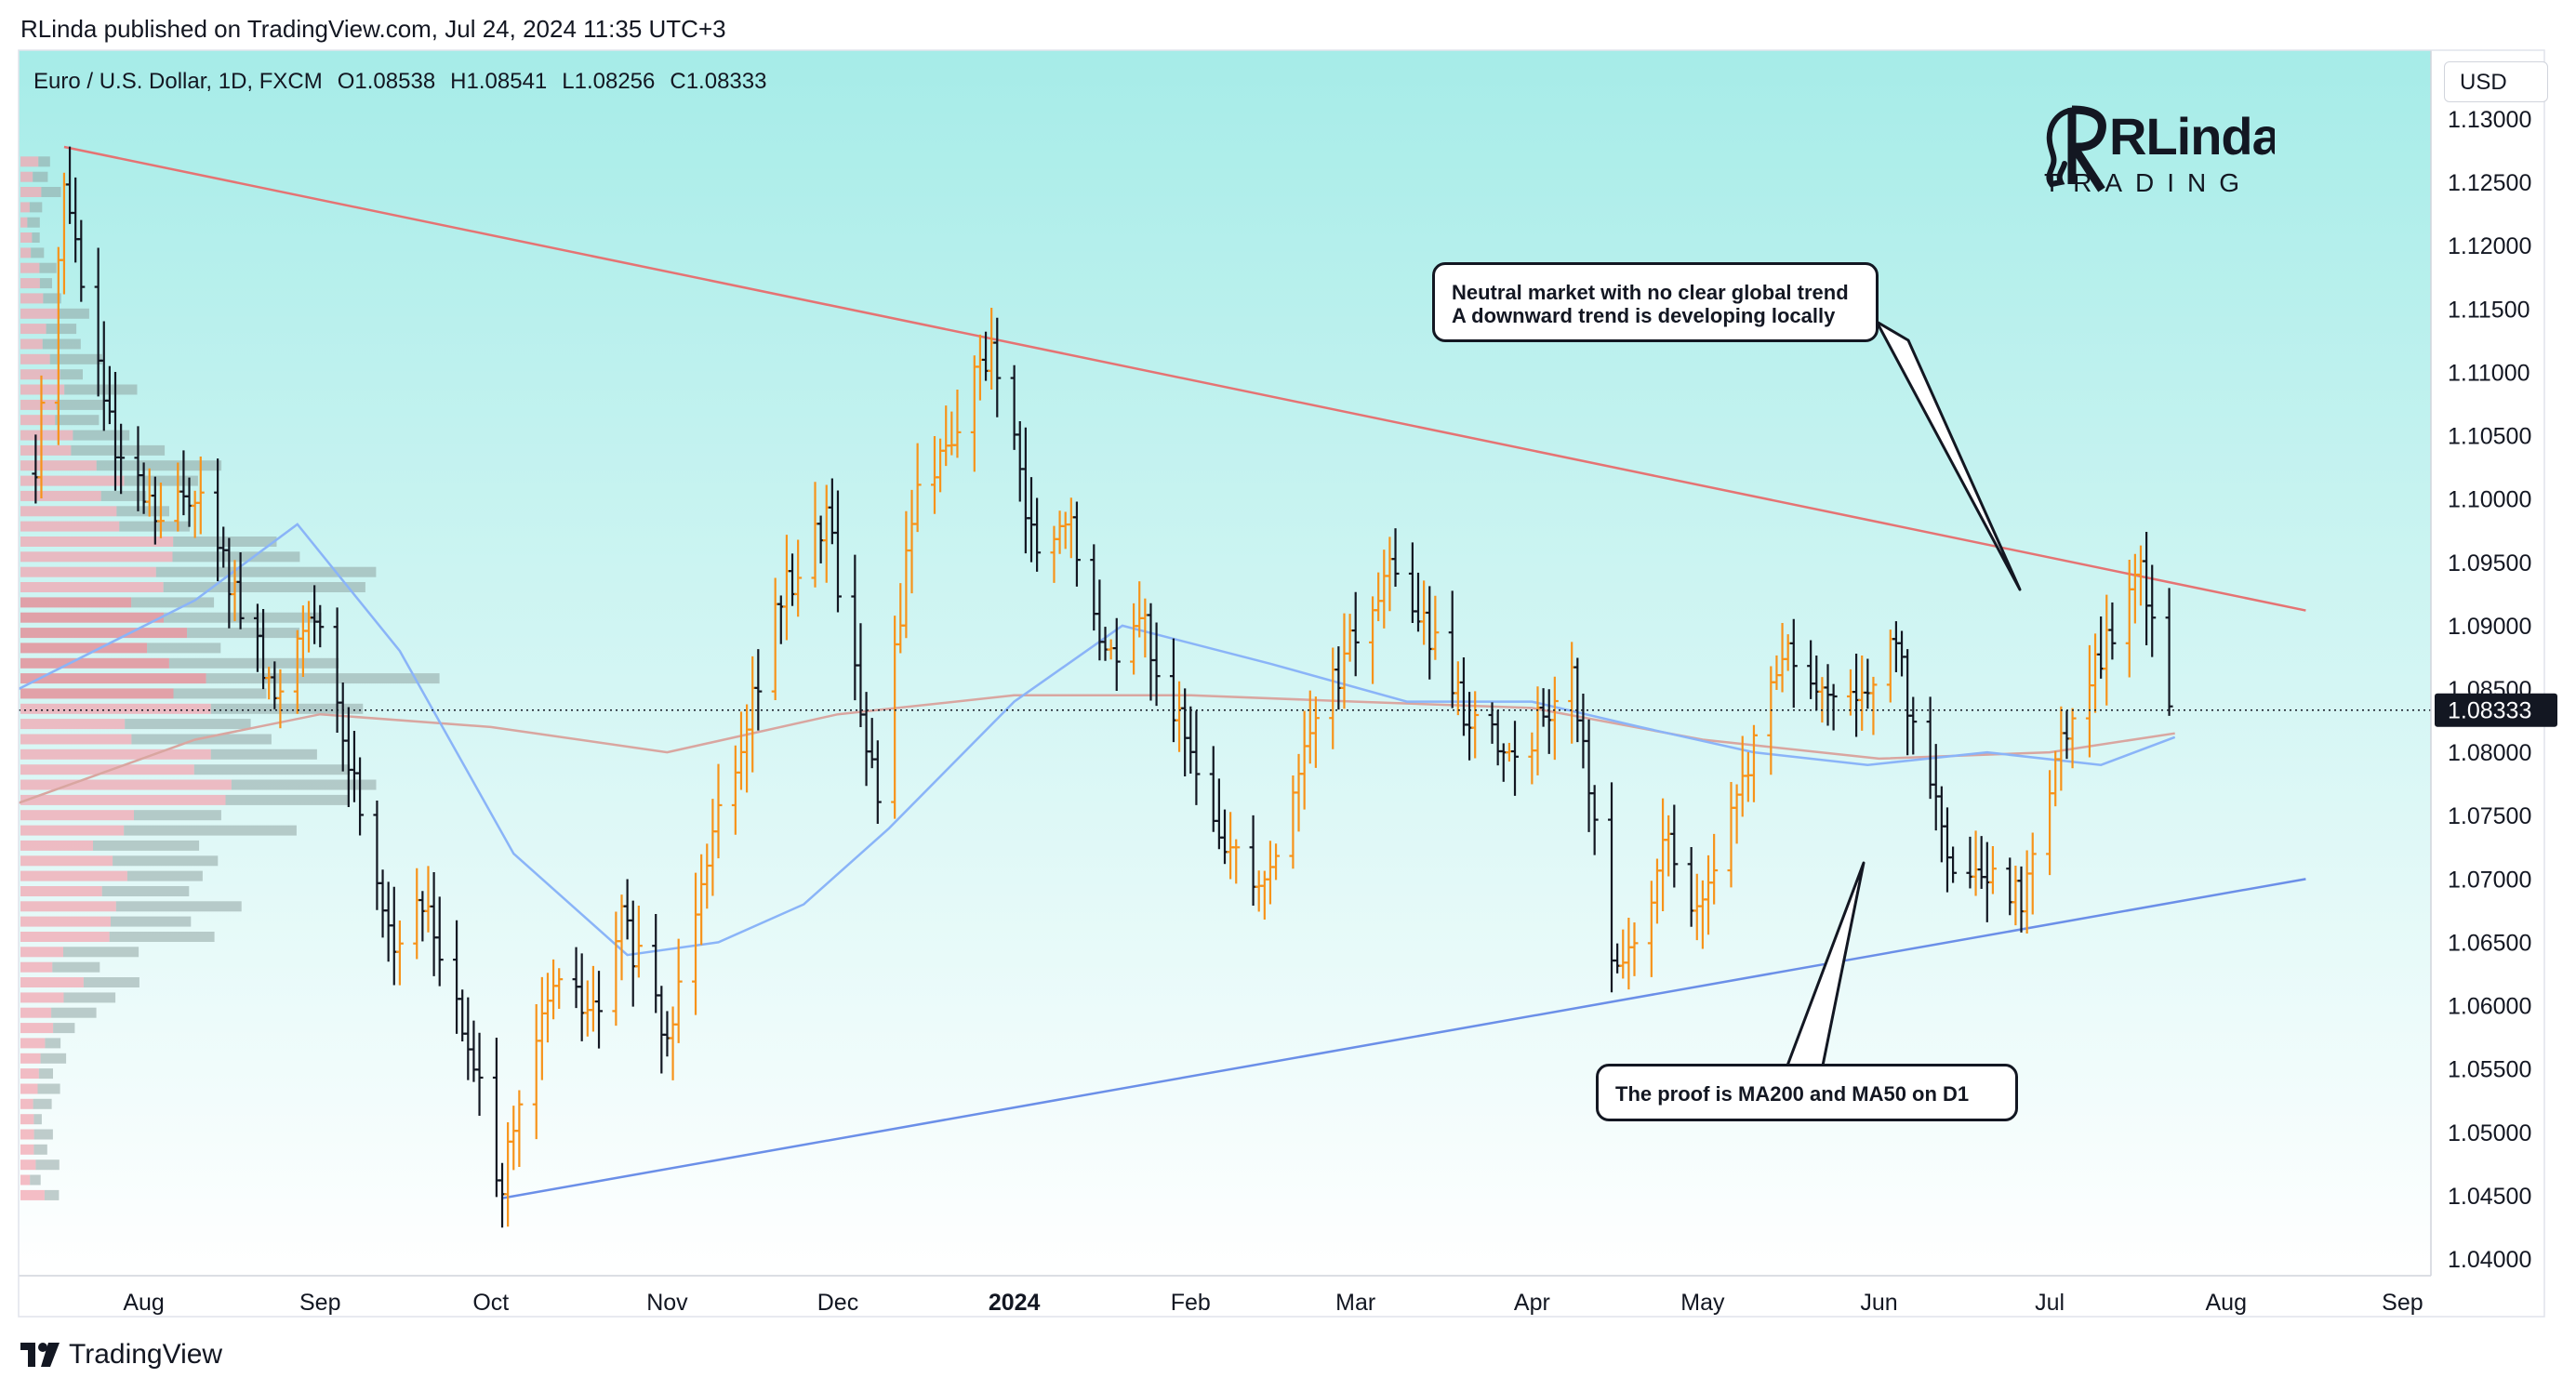  What do you see at coordinates (121, 1355) in the screenshot?
I see `tradingview-footer: TradingView` at bounding box center [121, 1355].